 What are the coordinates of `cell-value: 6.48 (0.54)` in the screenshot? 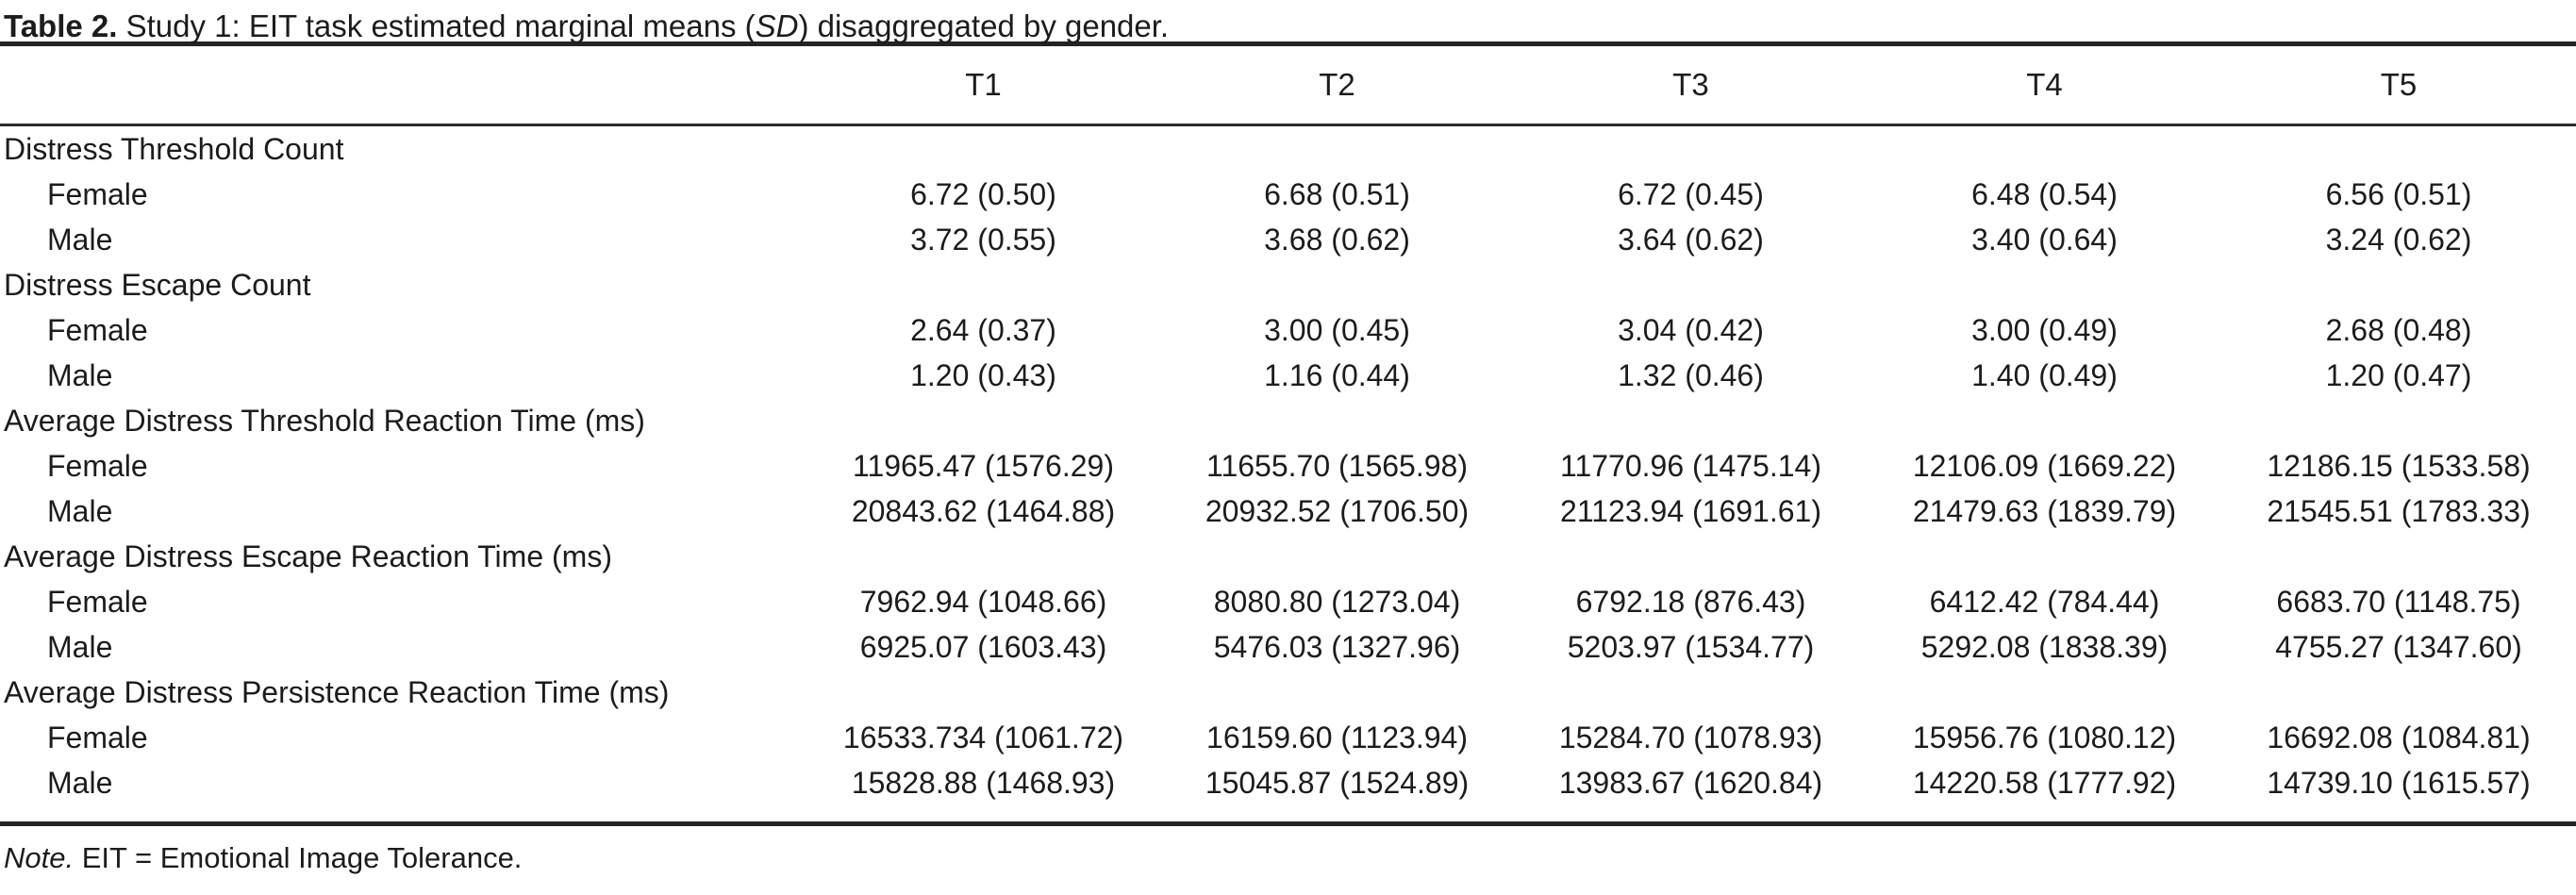 It's located at (2044, 194).